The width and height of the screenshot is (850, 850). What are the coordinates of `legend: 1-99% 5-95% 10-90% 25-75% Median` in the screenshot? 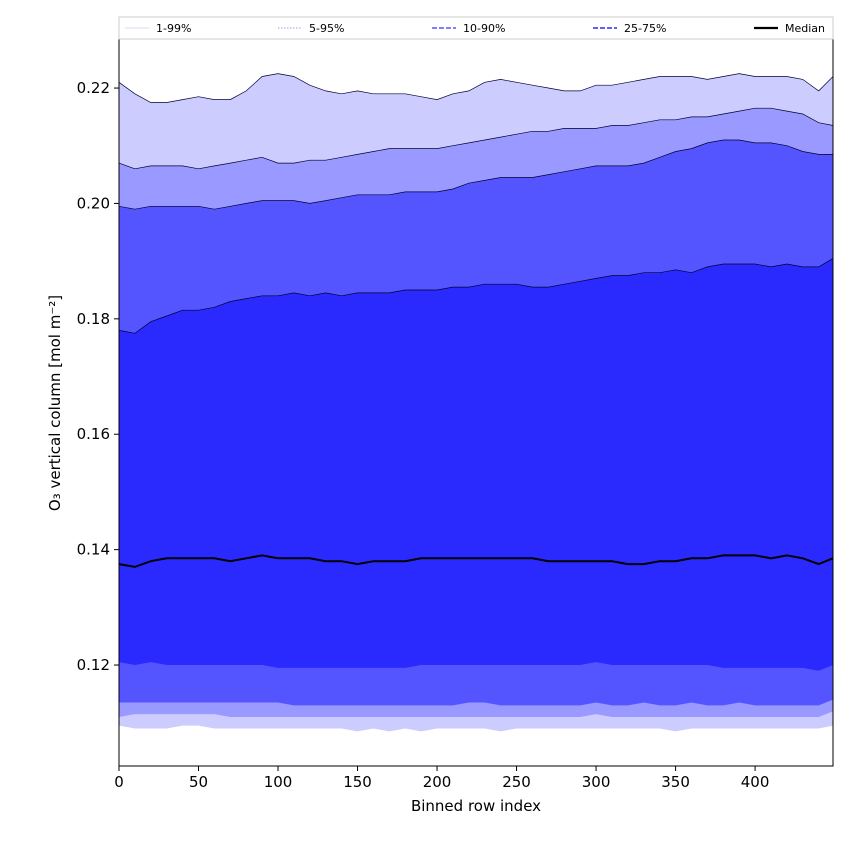 It's located at (476, 28).